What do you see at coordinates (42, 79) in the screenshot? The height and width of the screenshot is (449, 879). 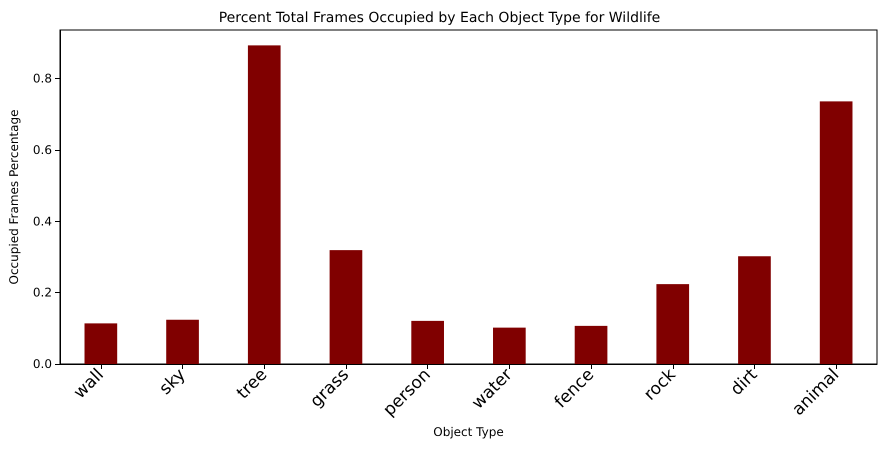 I see `y-tick-label: 0.8` at bounding box center [42, 79].